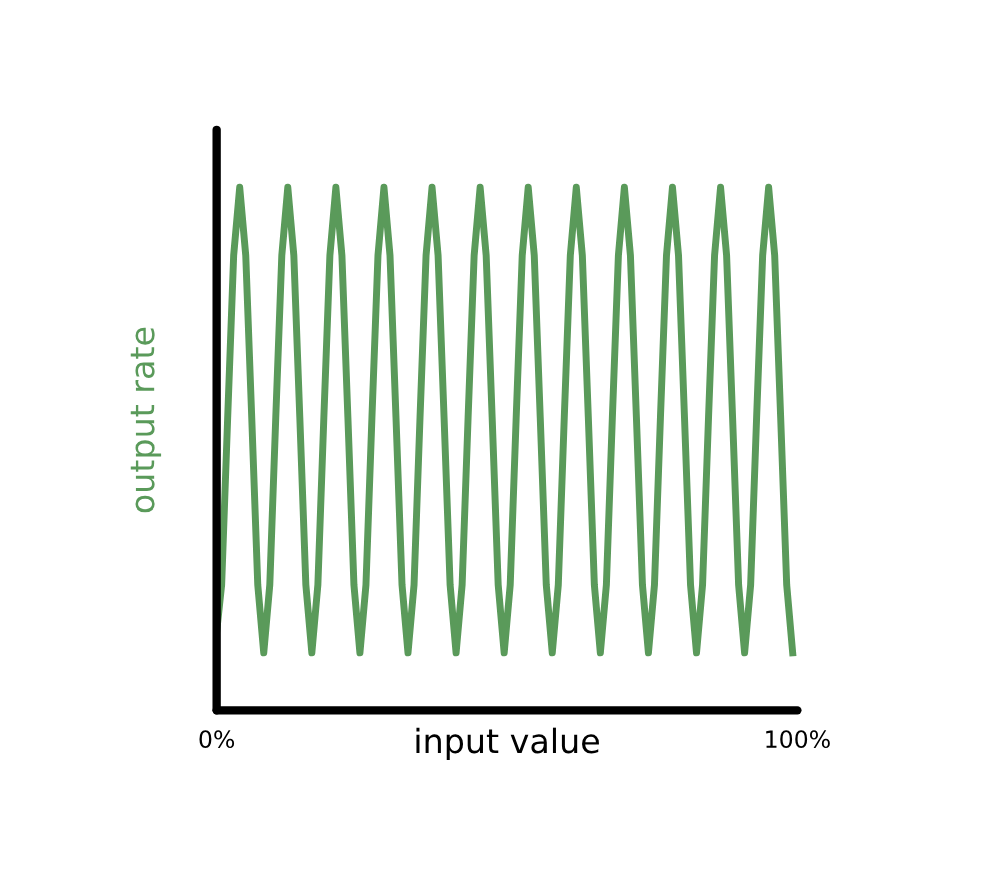 This screenshot has height=877, width=1003. What do you see at coordinates (217, 739) in the screenshot?
I see `x-tick-label: 0%` at bounding box center [217, 739].